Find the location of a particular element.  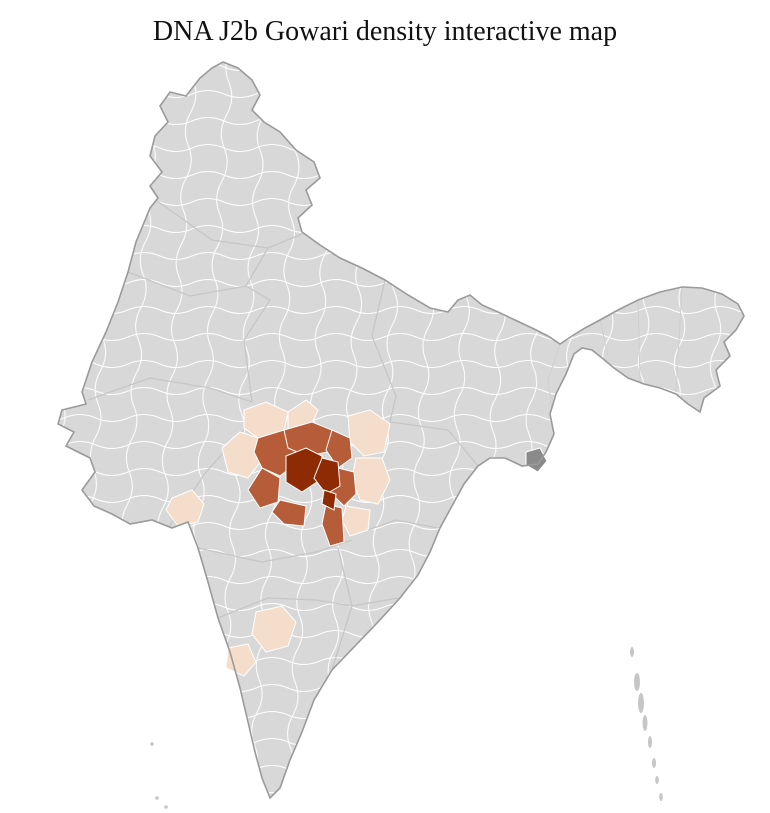

lakshadweep-islands is located at coordinates (159, 775).